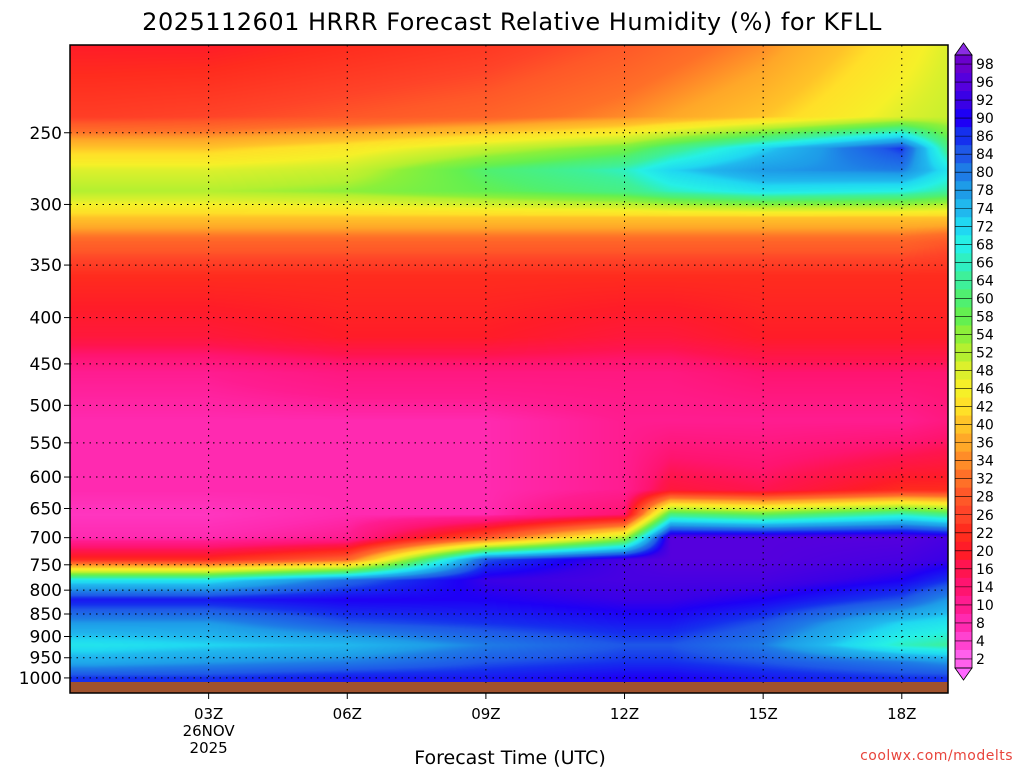 This screenshot has width=1024, height=768. Describe the element at coordinates (936, 756) in the screenshot. I see `credit-text: coolwx.com/modelts` at that location.